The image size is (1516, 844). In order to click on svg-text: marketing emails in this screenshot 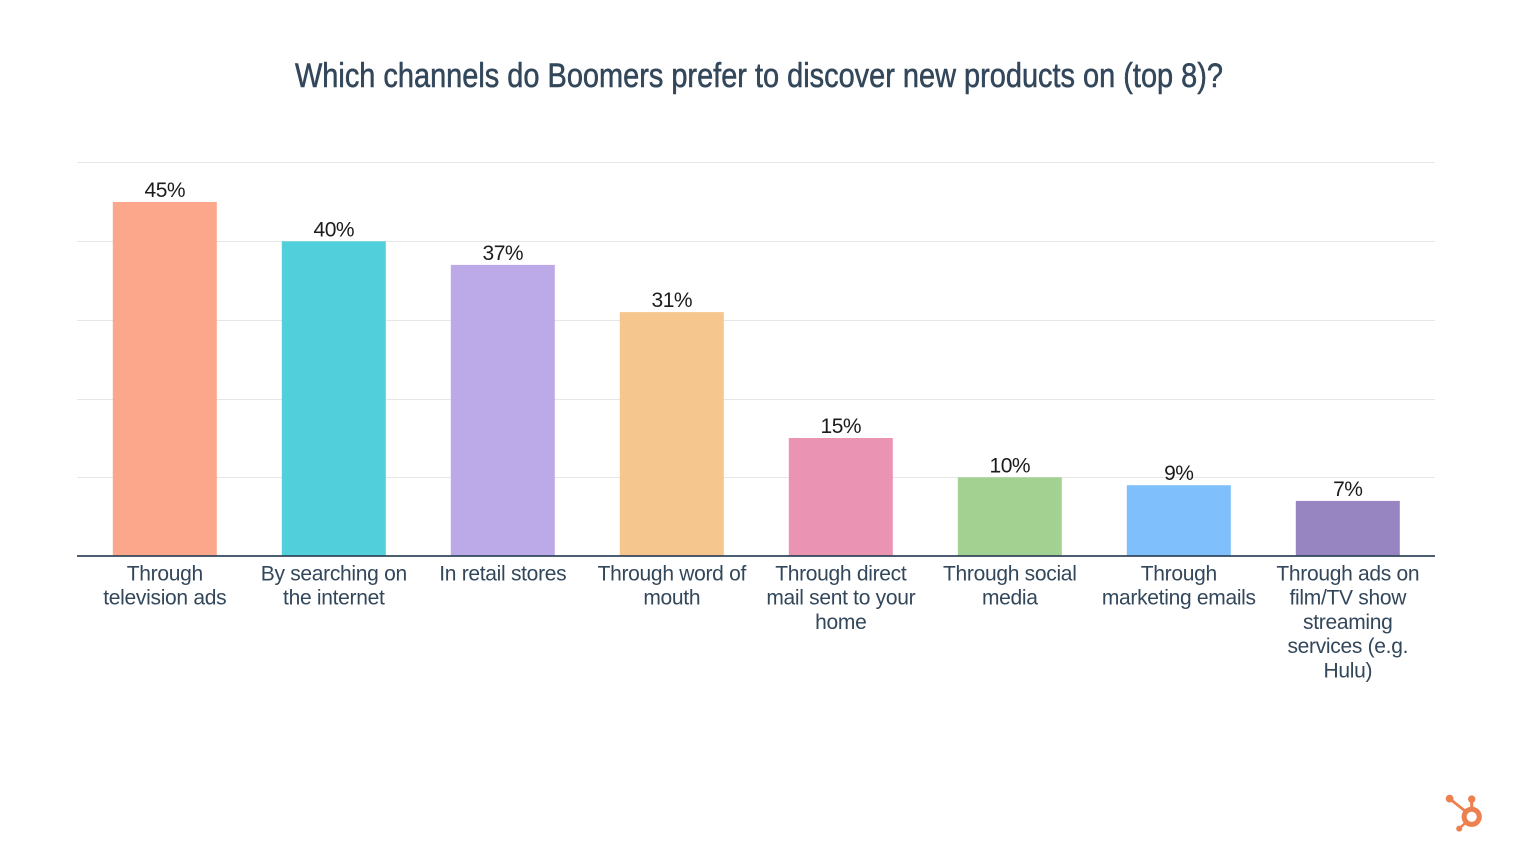, I will do `click(1179, 598)`.